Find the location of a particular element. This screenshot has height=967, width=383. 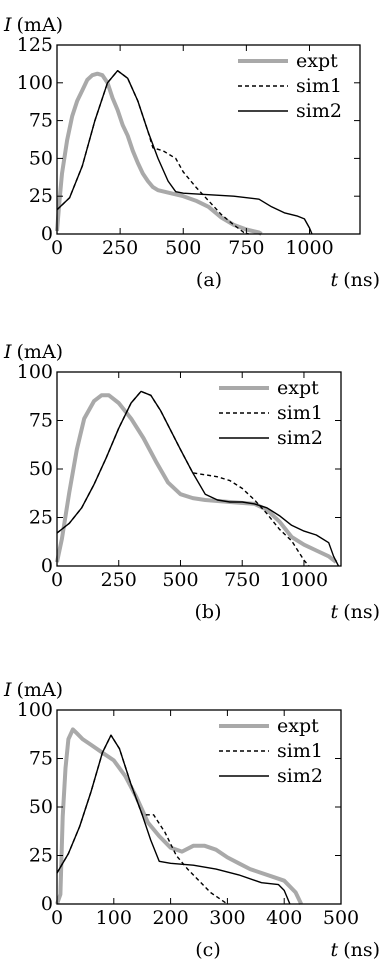

panel-label: (a) is located at coordinates (209, 280).